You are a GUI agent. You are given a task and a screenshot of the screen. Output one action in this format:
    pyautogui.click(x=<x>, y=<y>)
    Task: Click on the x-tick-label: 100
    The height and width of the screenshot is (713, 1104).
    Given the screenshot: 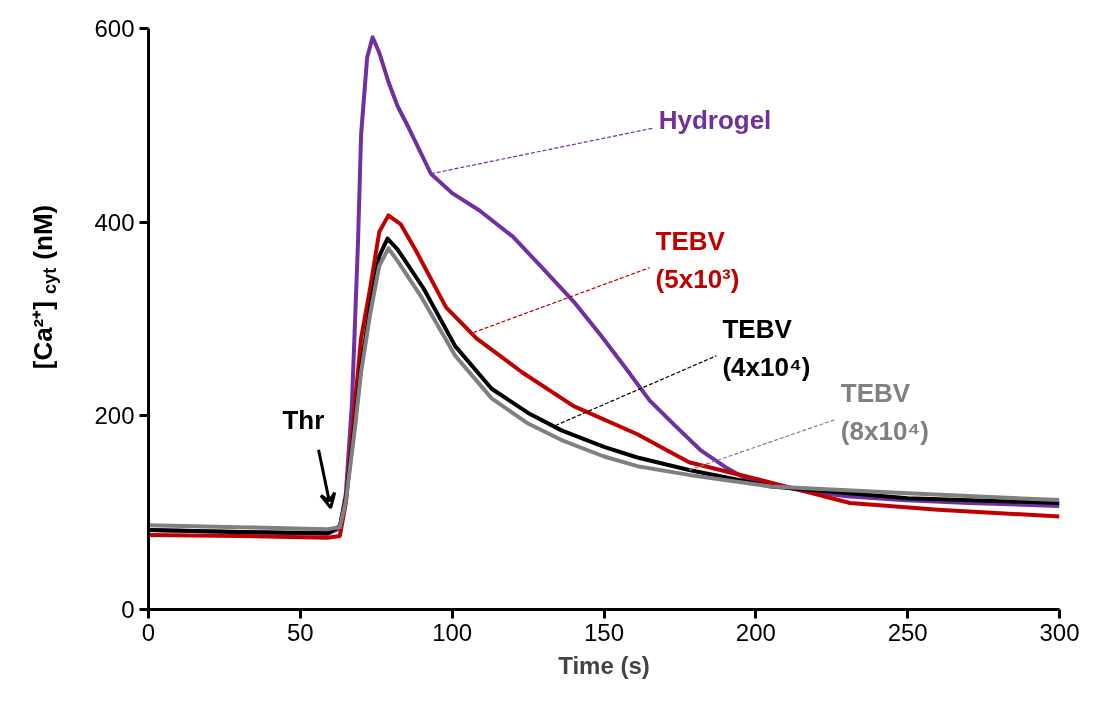 What is the action you would take?
    pyautogui.click(x=452, y=632)
    